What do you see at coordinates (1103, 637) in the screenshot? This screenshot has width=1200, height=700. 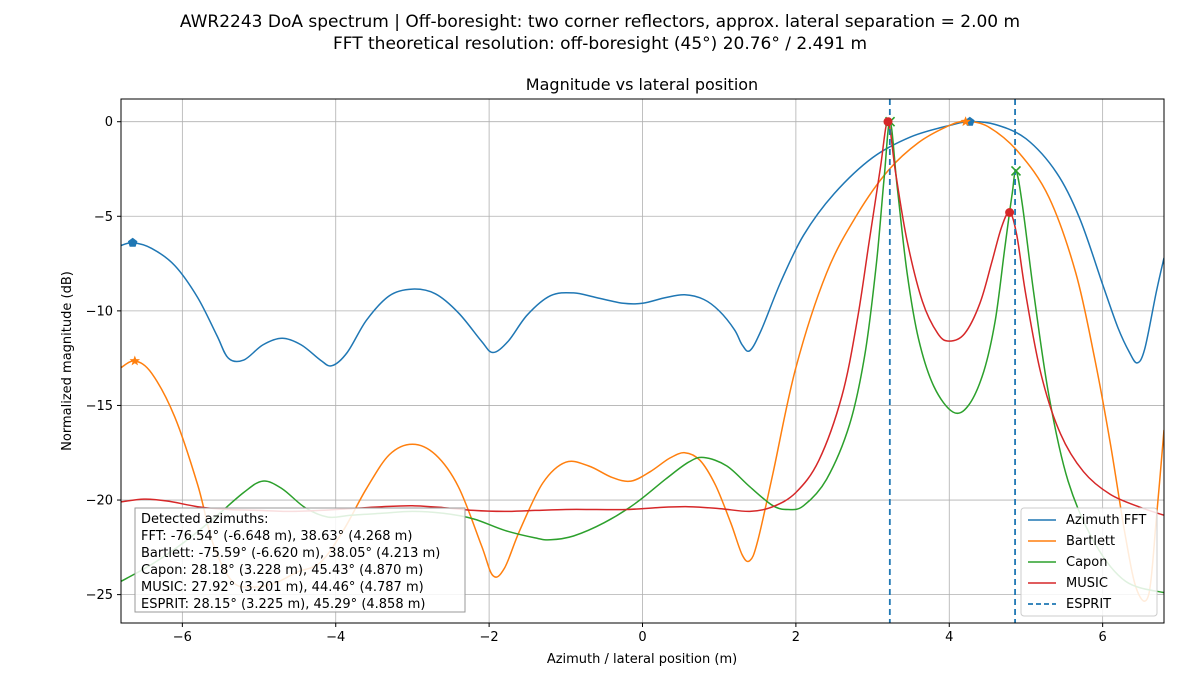 I see `x-tick-label: 6` at bounding box center [1103, 637].